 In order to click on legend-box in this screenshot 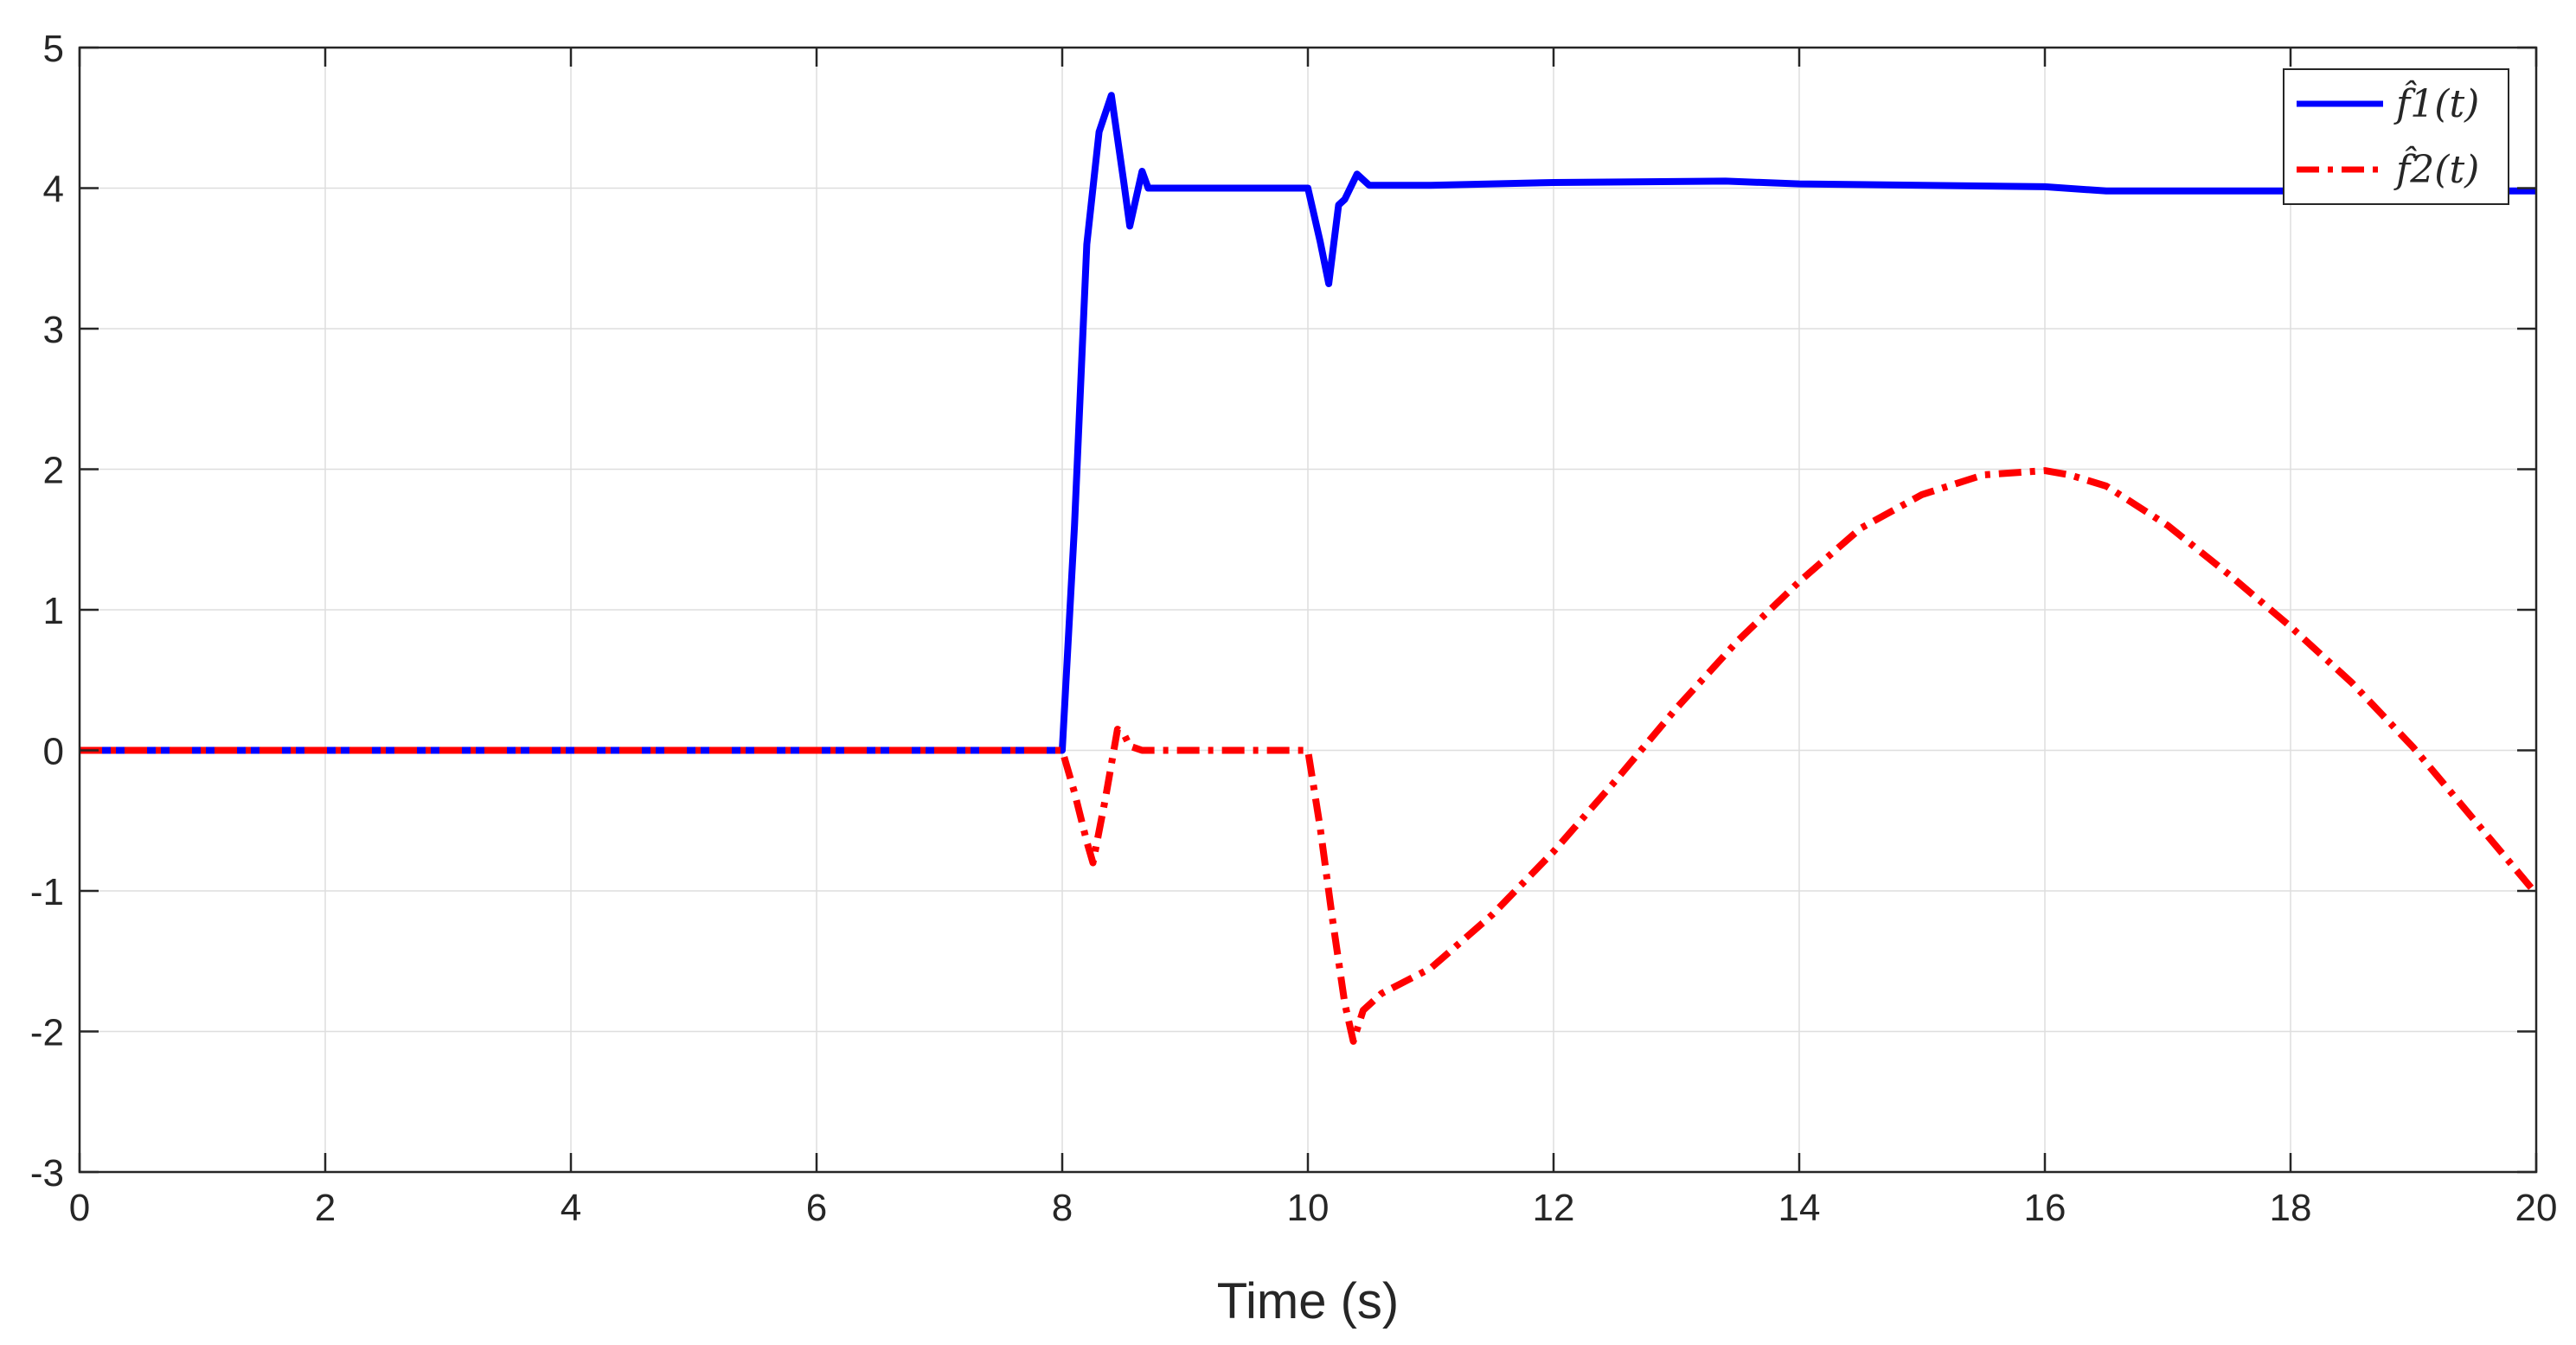, I will do `click(2396, 136)`.